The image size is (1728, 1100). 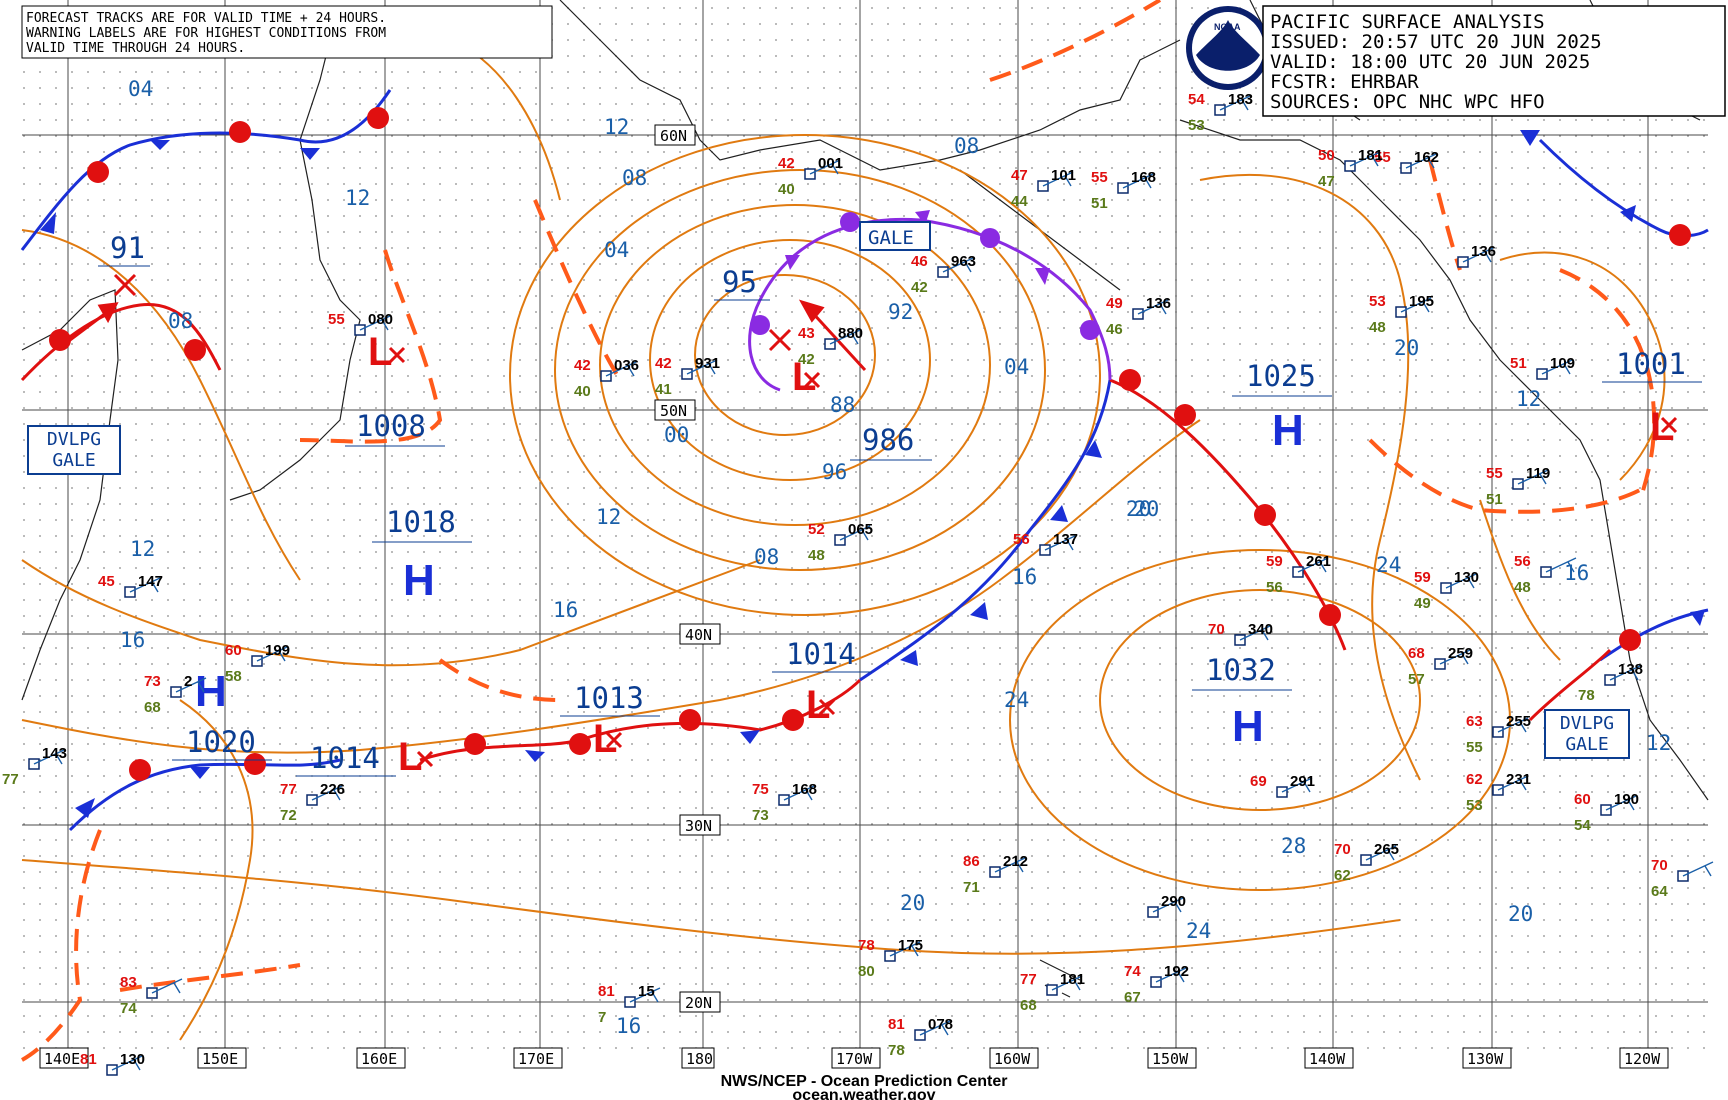 What do you see at coordinates (699, 1059) in the screenshot?
I see `lon-label-180: 180` at bounding box center [699, 1059].